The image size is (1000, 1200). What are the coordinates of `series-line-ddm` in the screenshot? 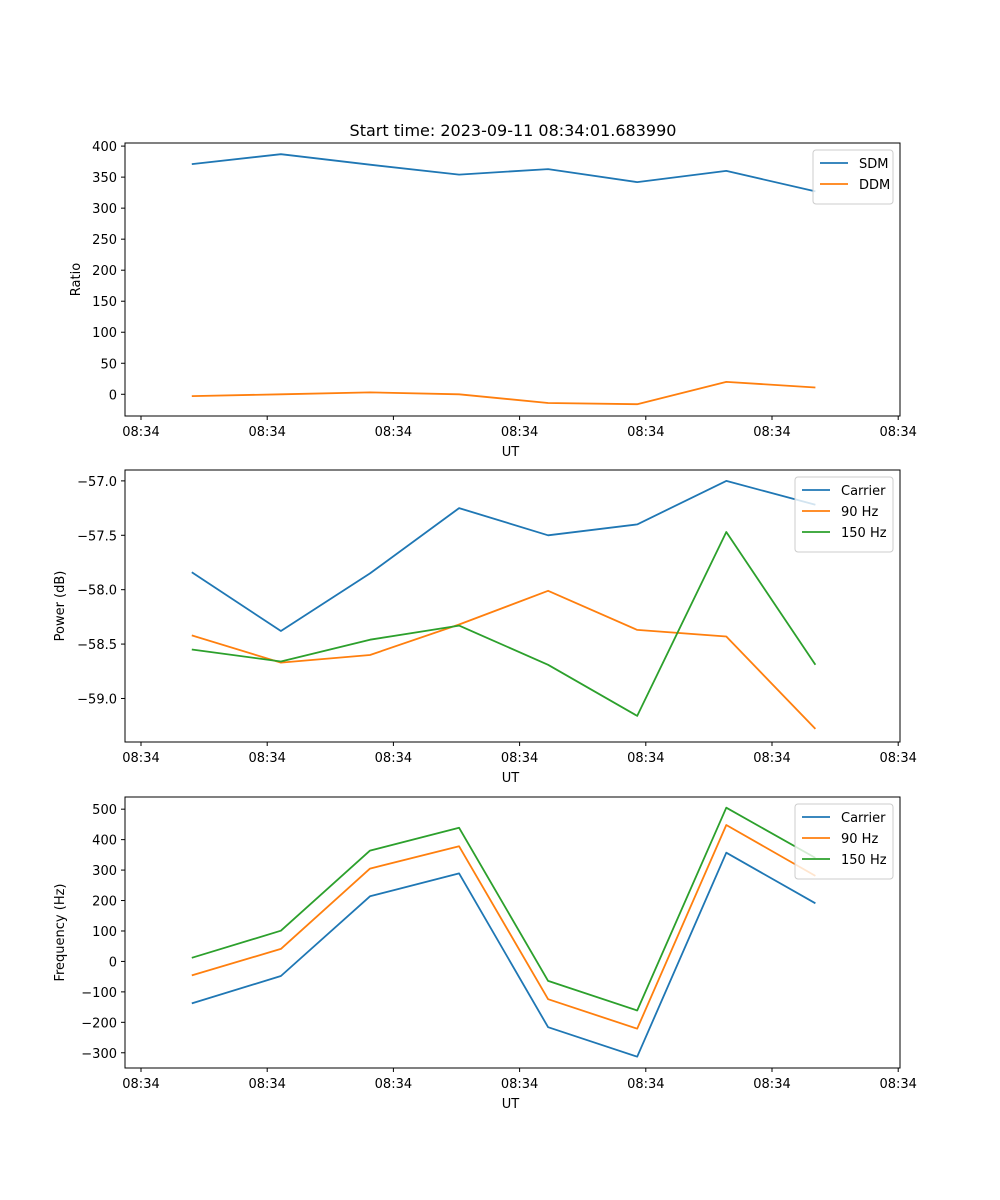 It's located at (503, 393).